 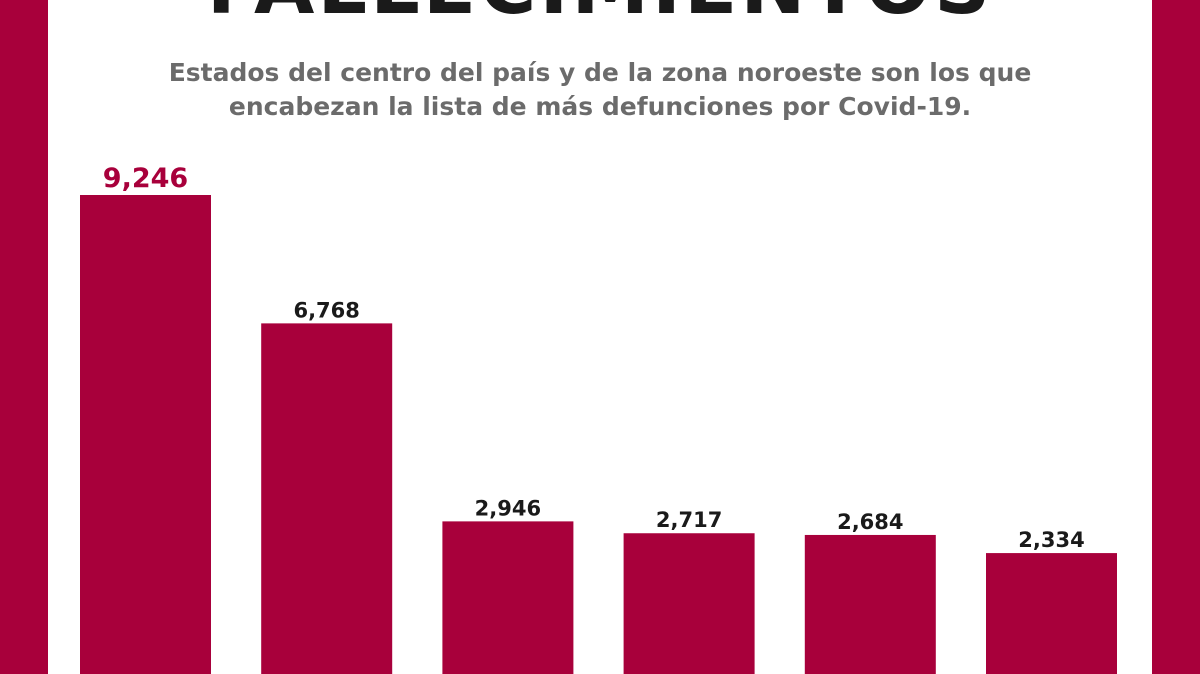 What do you see at coordinates (24, 337) in the screenshot?
I see `left-side-band` at bounding box center [24, 337].